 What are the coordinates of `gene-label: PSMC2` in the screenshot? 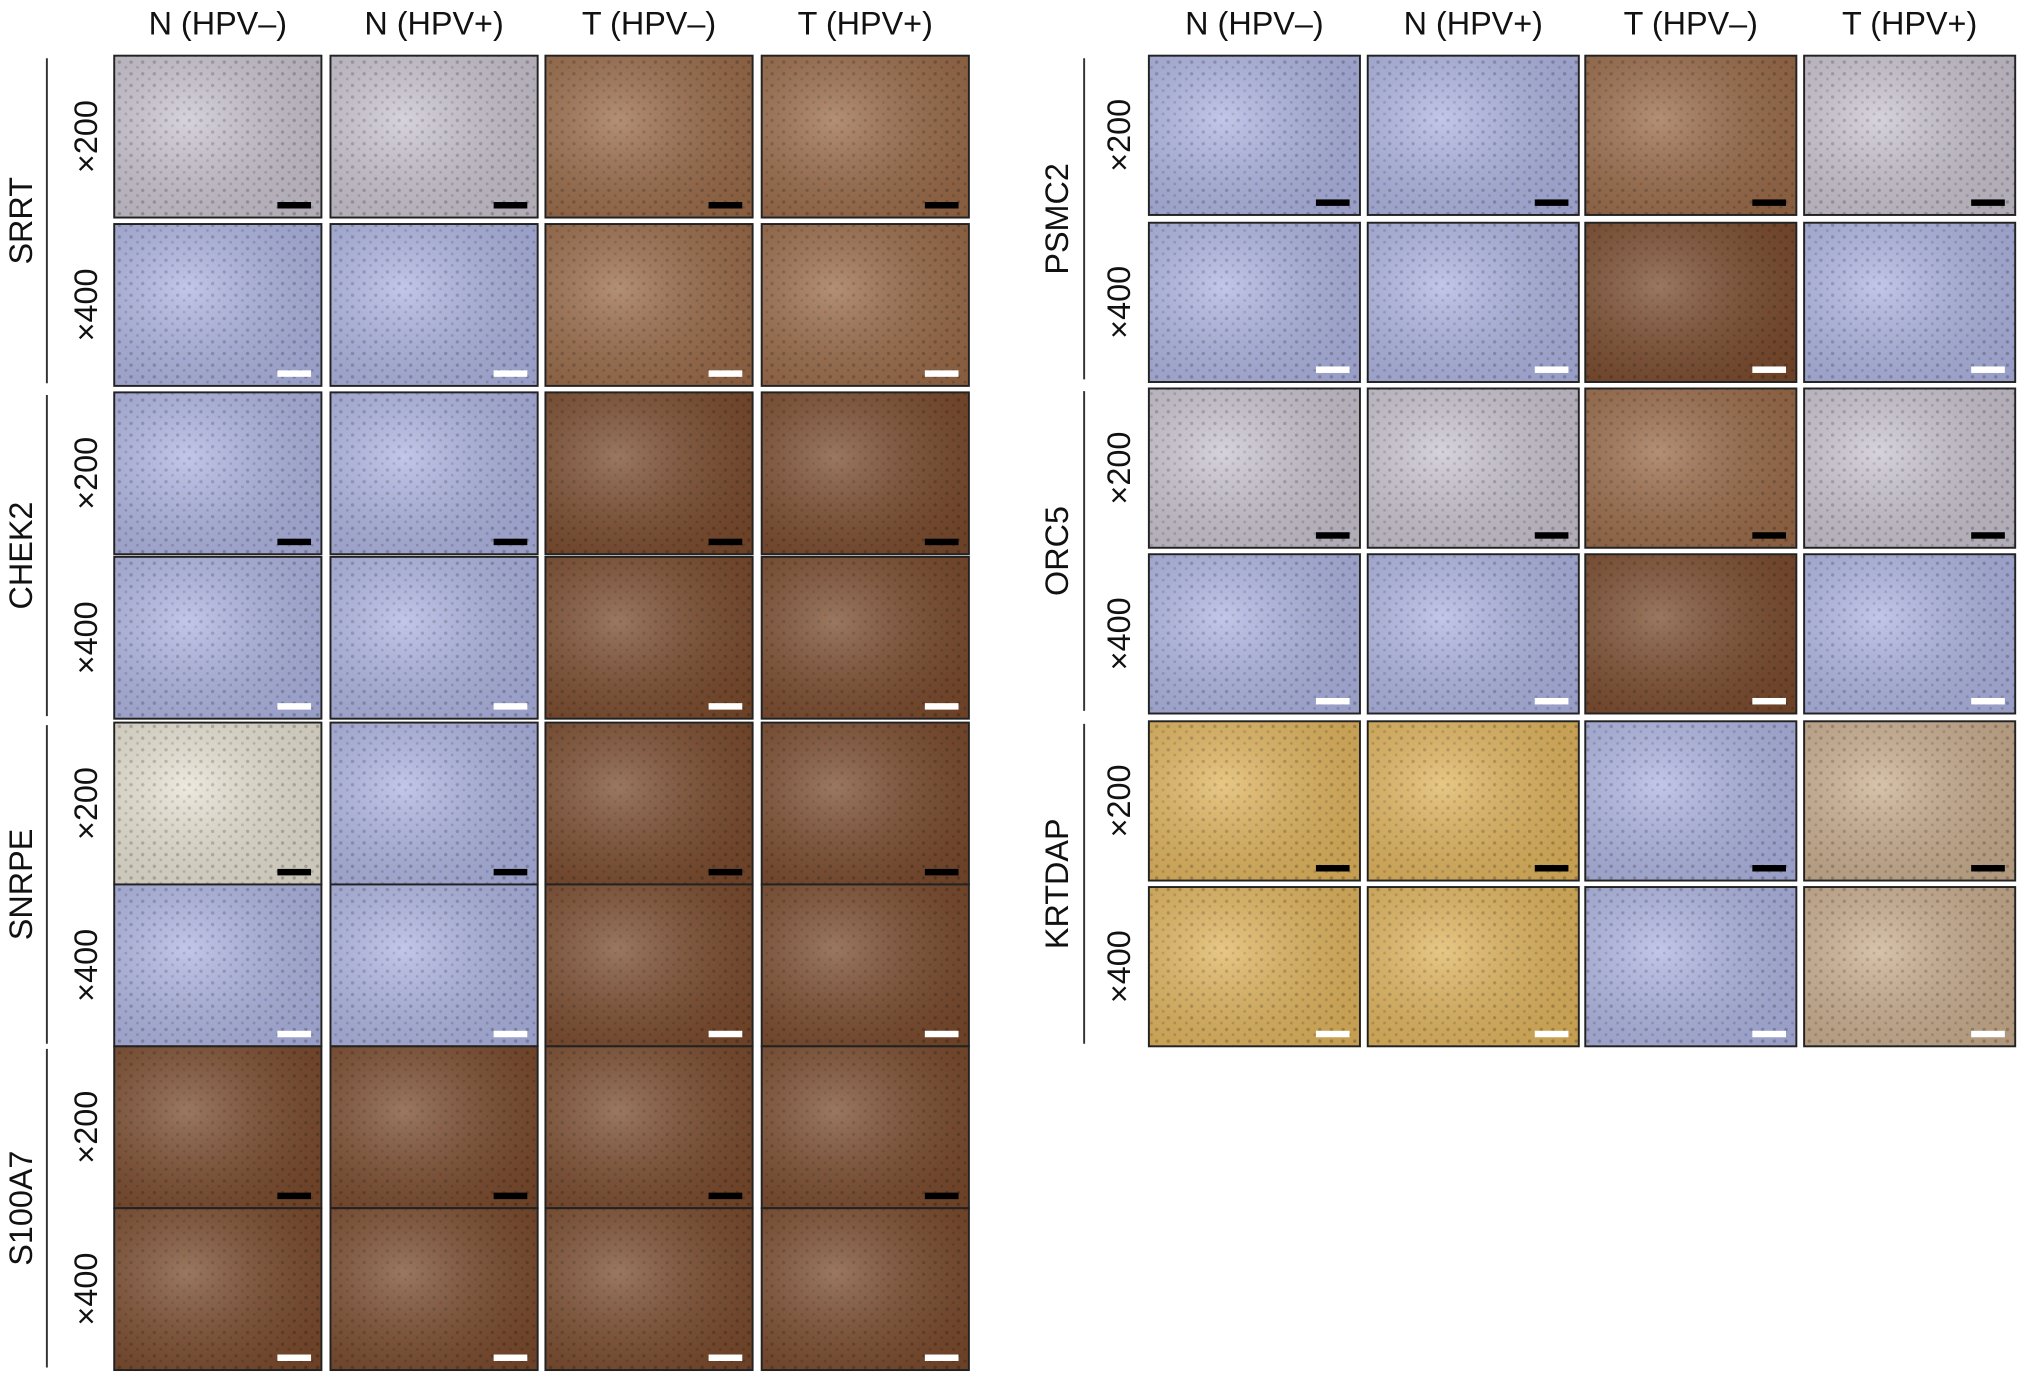 It's located at (1057, 219).